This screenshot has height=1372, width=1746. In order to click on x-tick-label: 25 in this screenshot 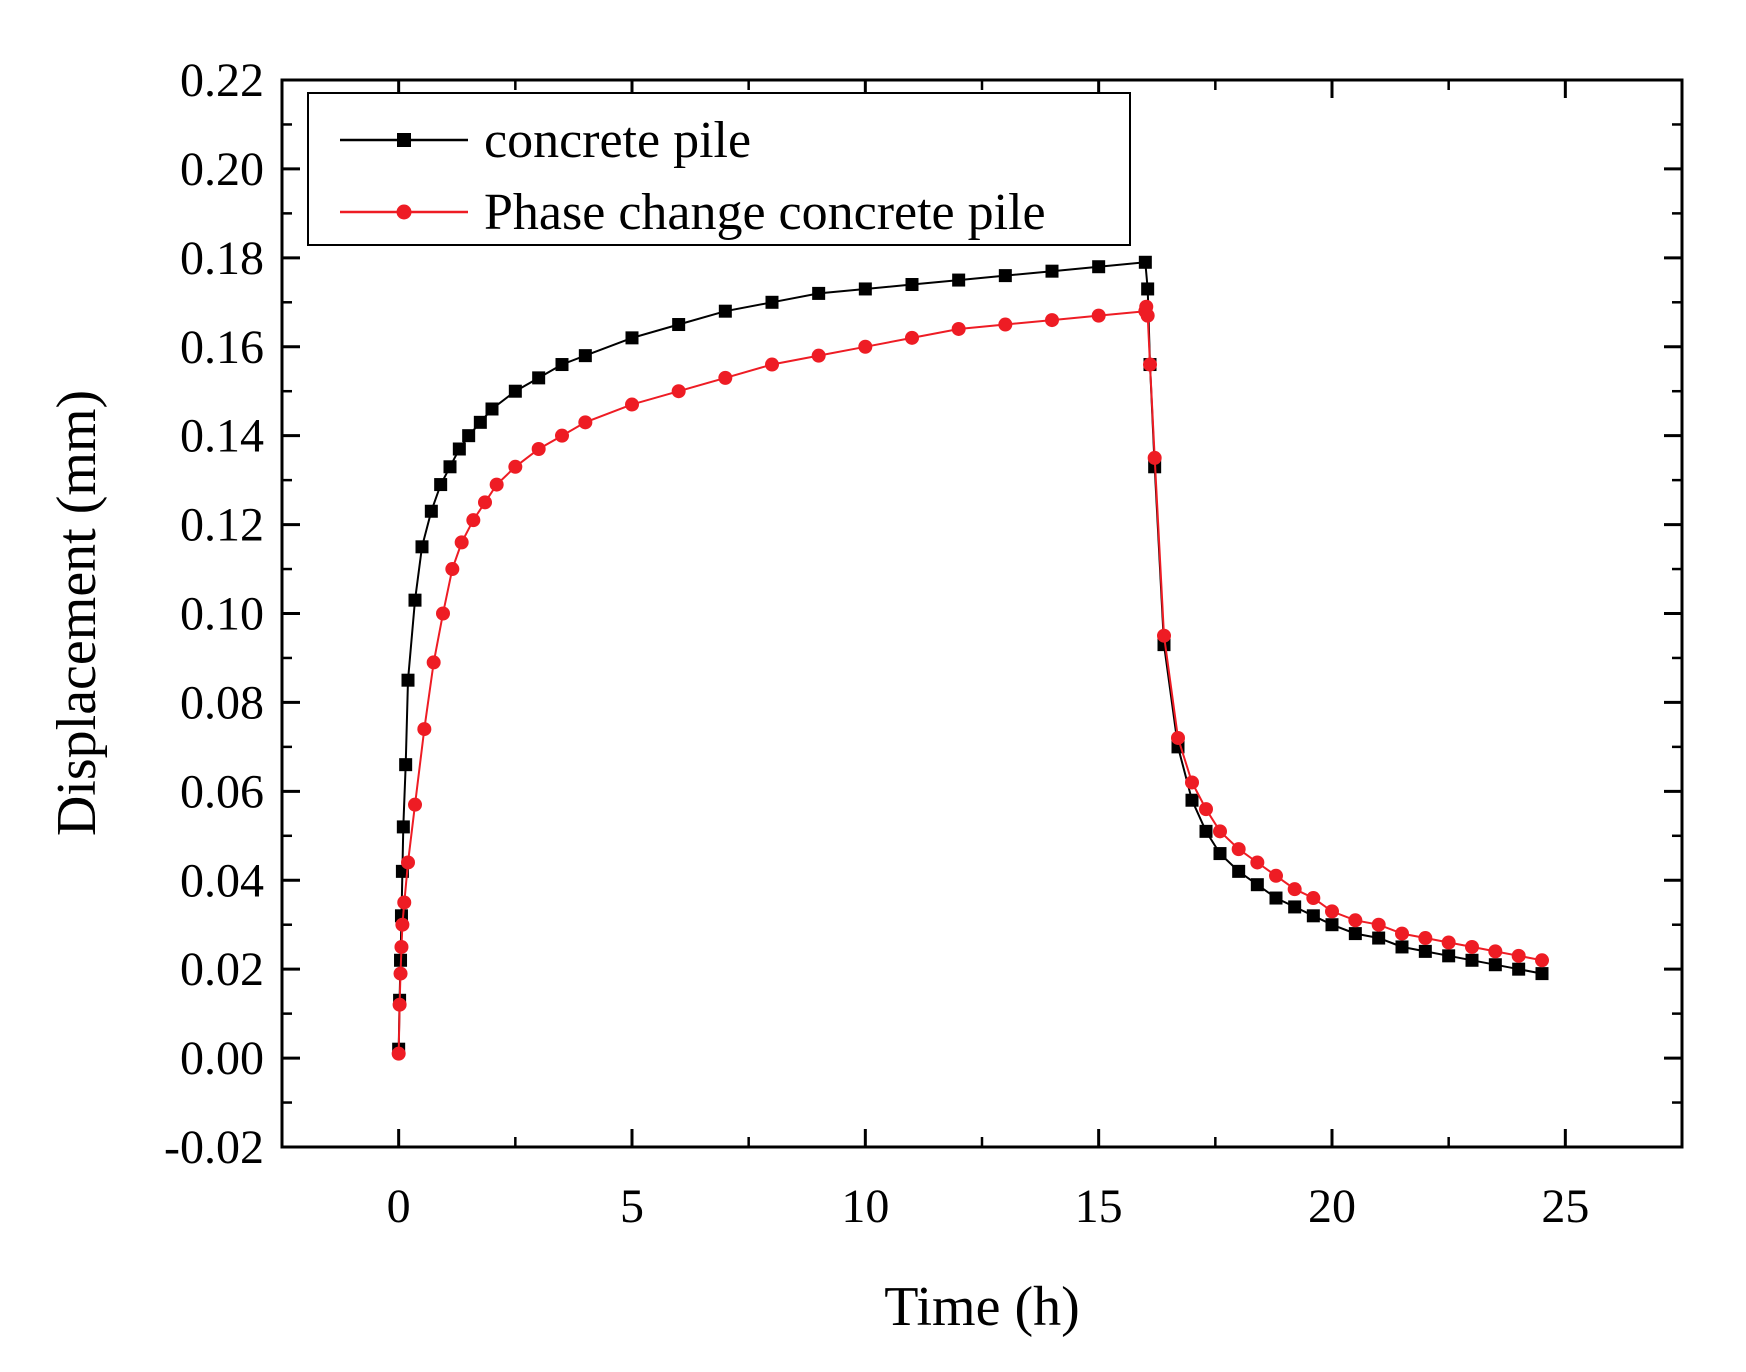, I will do `click(1565, 1206)`.